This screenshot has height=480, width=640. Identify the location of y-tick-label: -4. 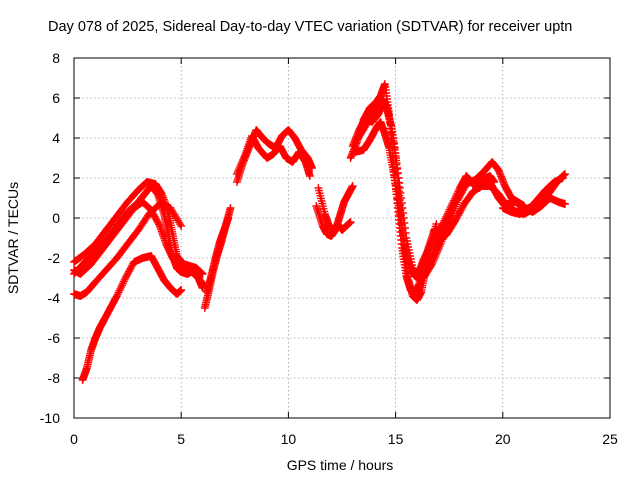
(54, 298).